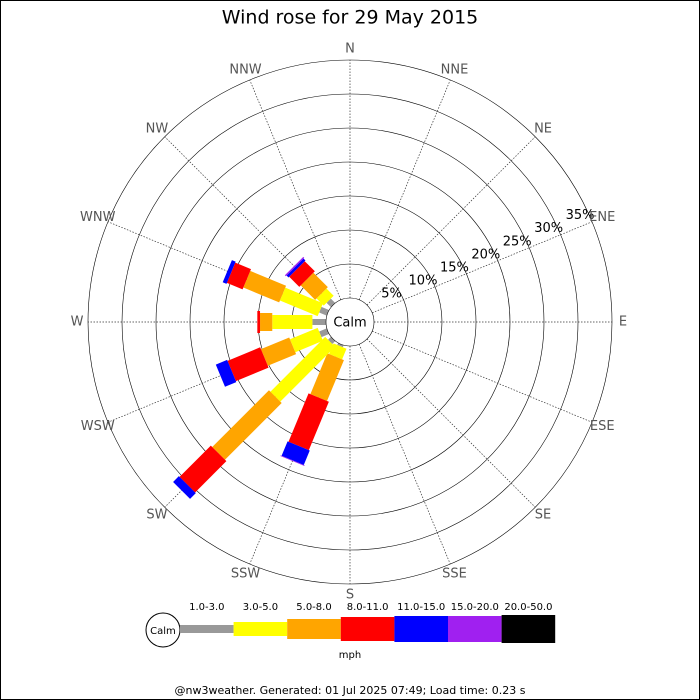 The width and height of the screenshot is (700, 700). What do you see at coordinates (350, 595) in the screenshot?
I see `direction-label: S` at bounding box center [350, 595].